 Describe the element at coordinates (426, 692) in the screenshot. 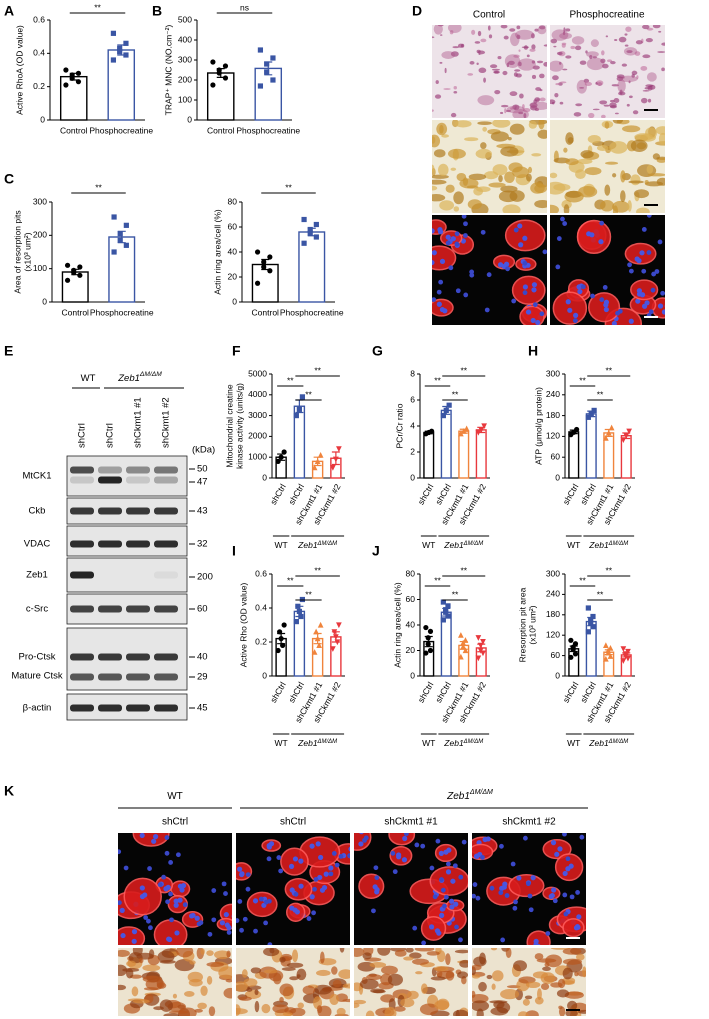

I see `category-label: shCtrl` at that location.